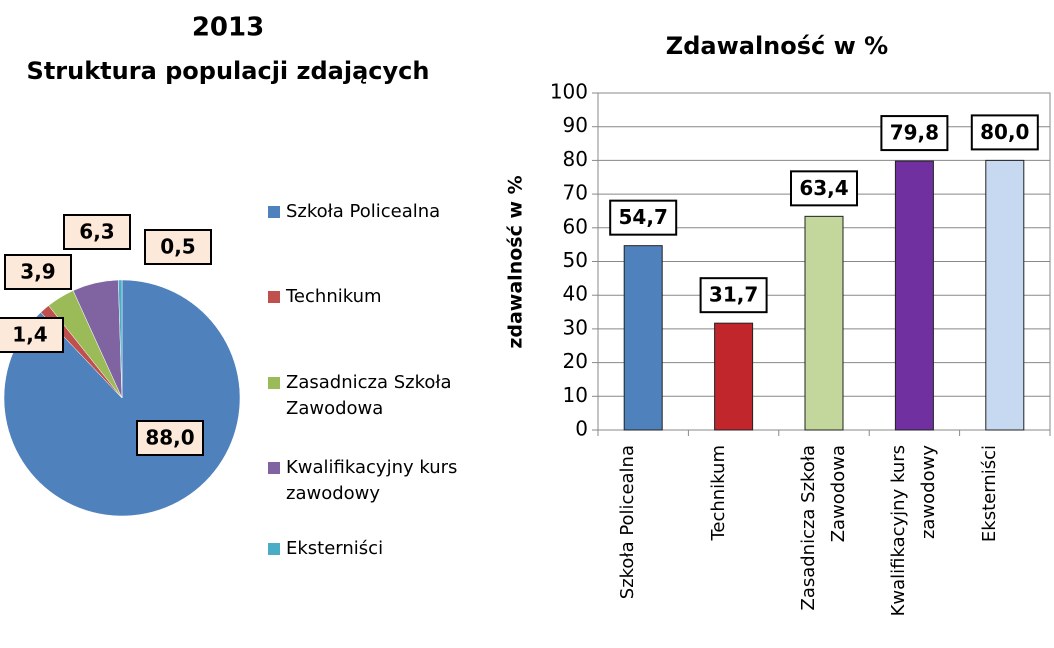 The width and height of the screenshot is (1054, 648). What do you see at coordinates (369, 395) in the screenshot?
I see `legend-label: Zasadnicza Szkoła Zawodowa` at bounding box center [369, 395].